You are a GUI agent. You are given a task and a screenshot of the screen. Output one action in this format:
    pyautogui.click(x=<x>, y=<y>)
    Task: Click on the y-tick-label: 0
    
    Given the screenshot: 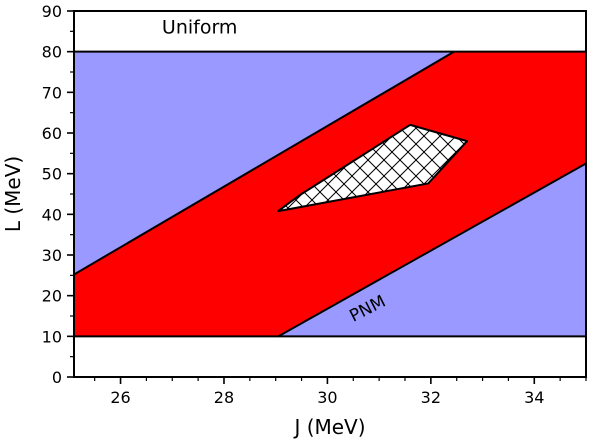 What is the action you would take?
    pyautogui.click(x=57, y=377)
    